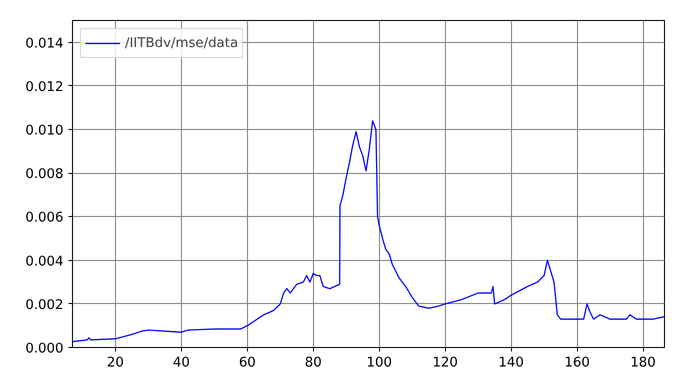 This screenshot has height=385, width=682. What do you see at coordinates (44, 44) in the screenshot?
I see `y-tick-label: 0.014` at bounding box center [44, 44].